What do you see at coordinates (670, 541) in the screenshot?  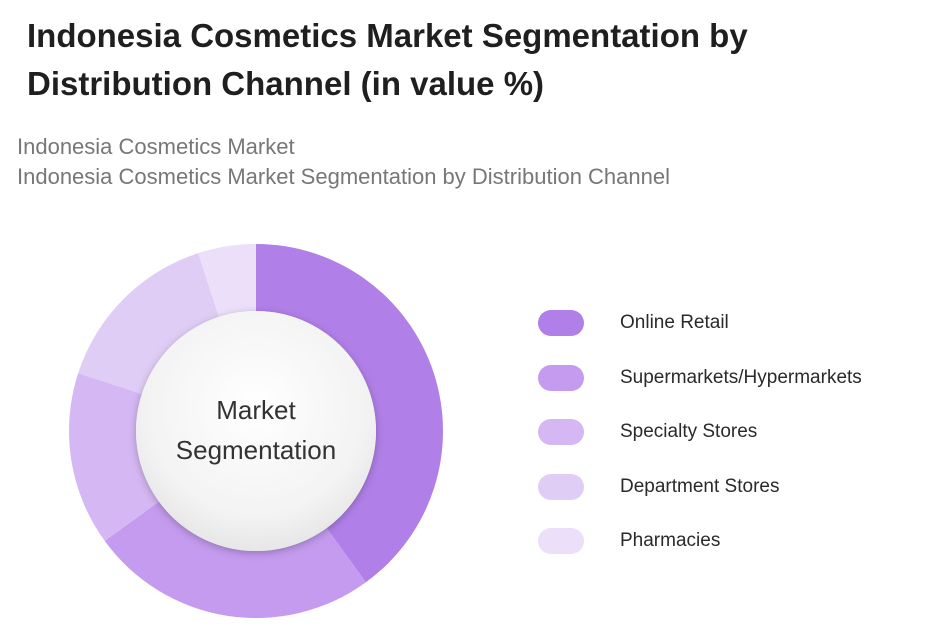 I see `legend-label: Pharmacies` at bounding box center [670, 541].